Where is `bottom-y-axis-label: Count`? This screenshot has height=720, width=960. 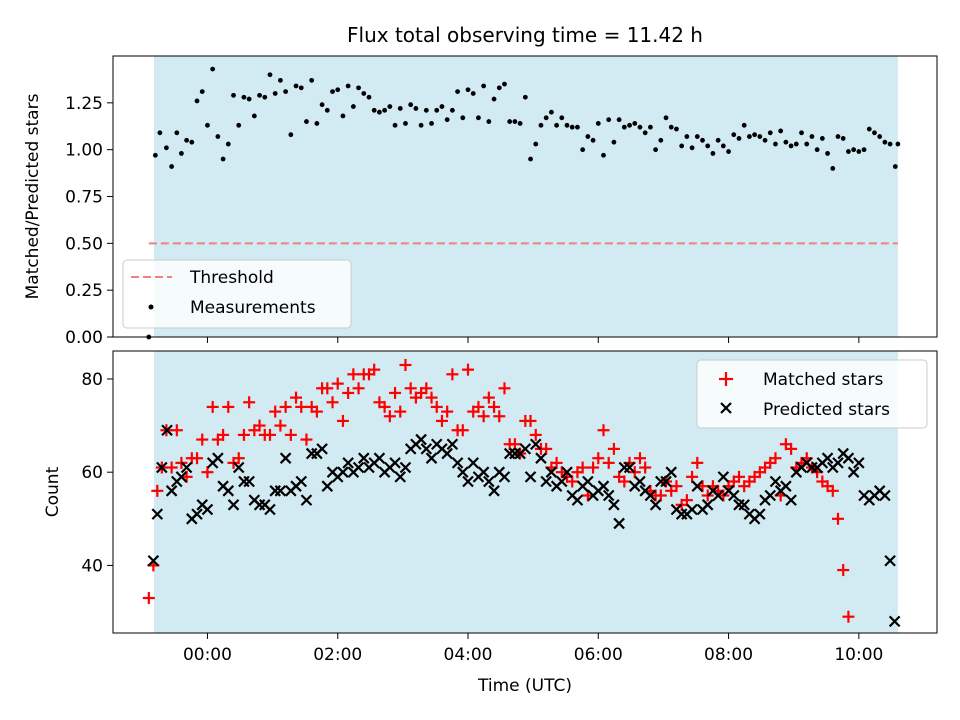
bottom-y-axis-label: Count is located at coordinates (53, 491).